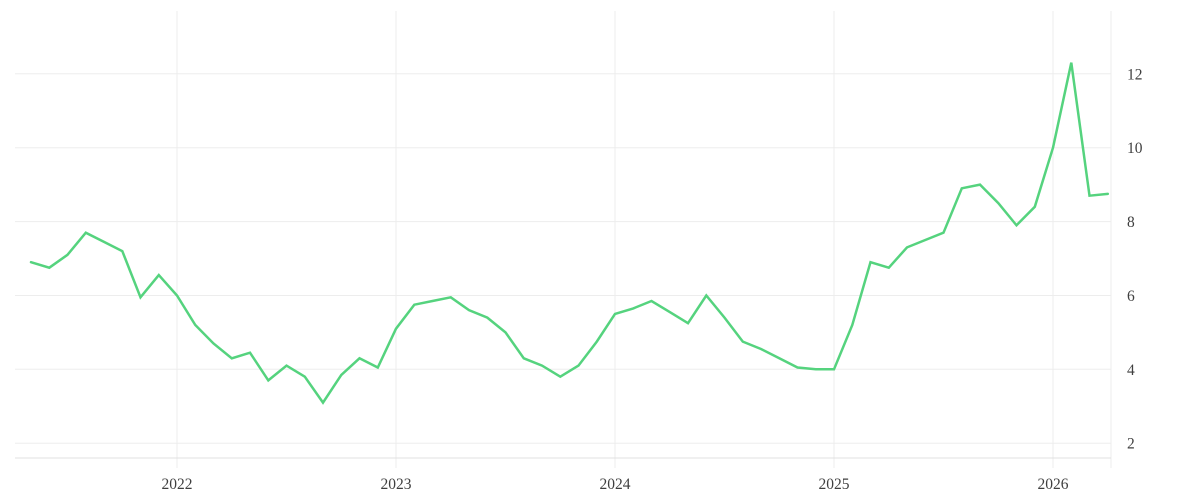 This screenshot has width=1200, height=500. What do you see at coordinates (396, 484) in the screenshot?
I see `x-axis-label-2023: 2023` at bounding box center [396, 484].